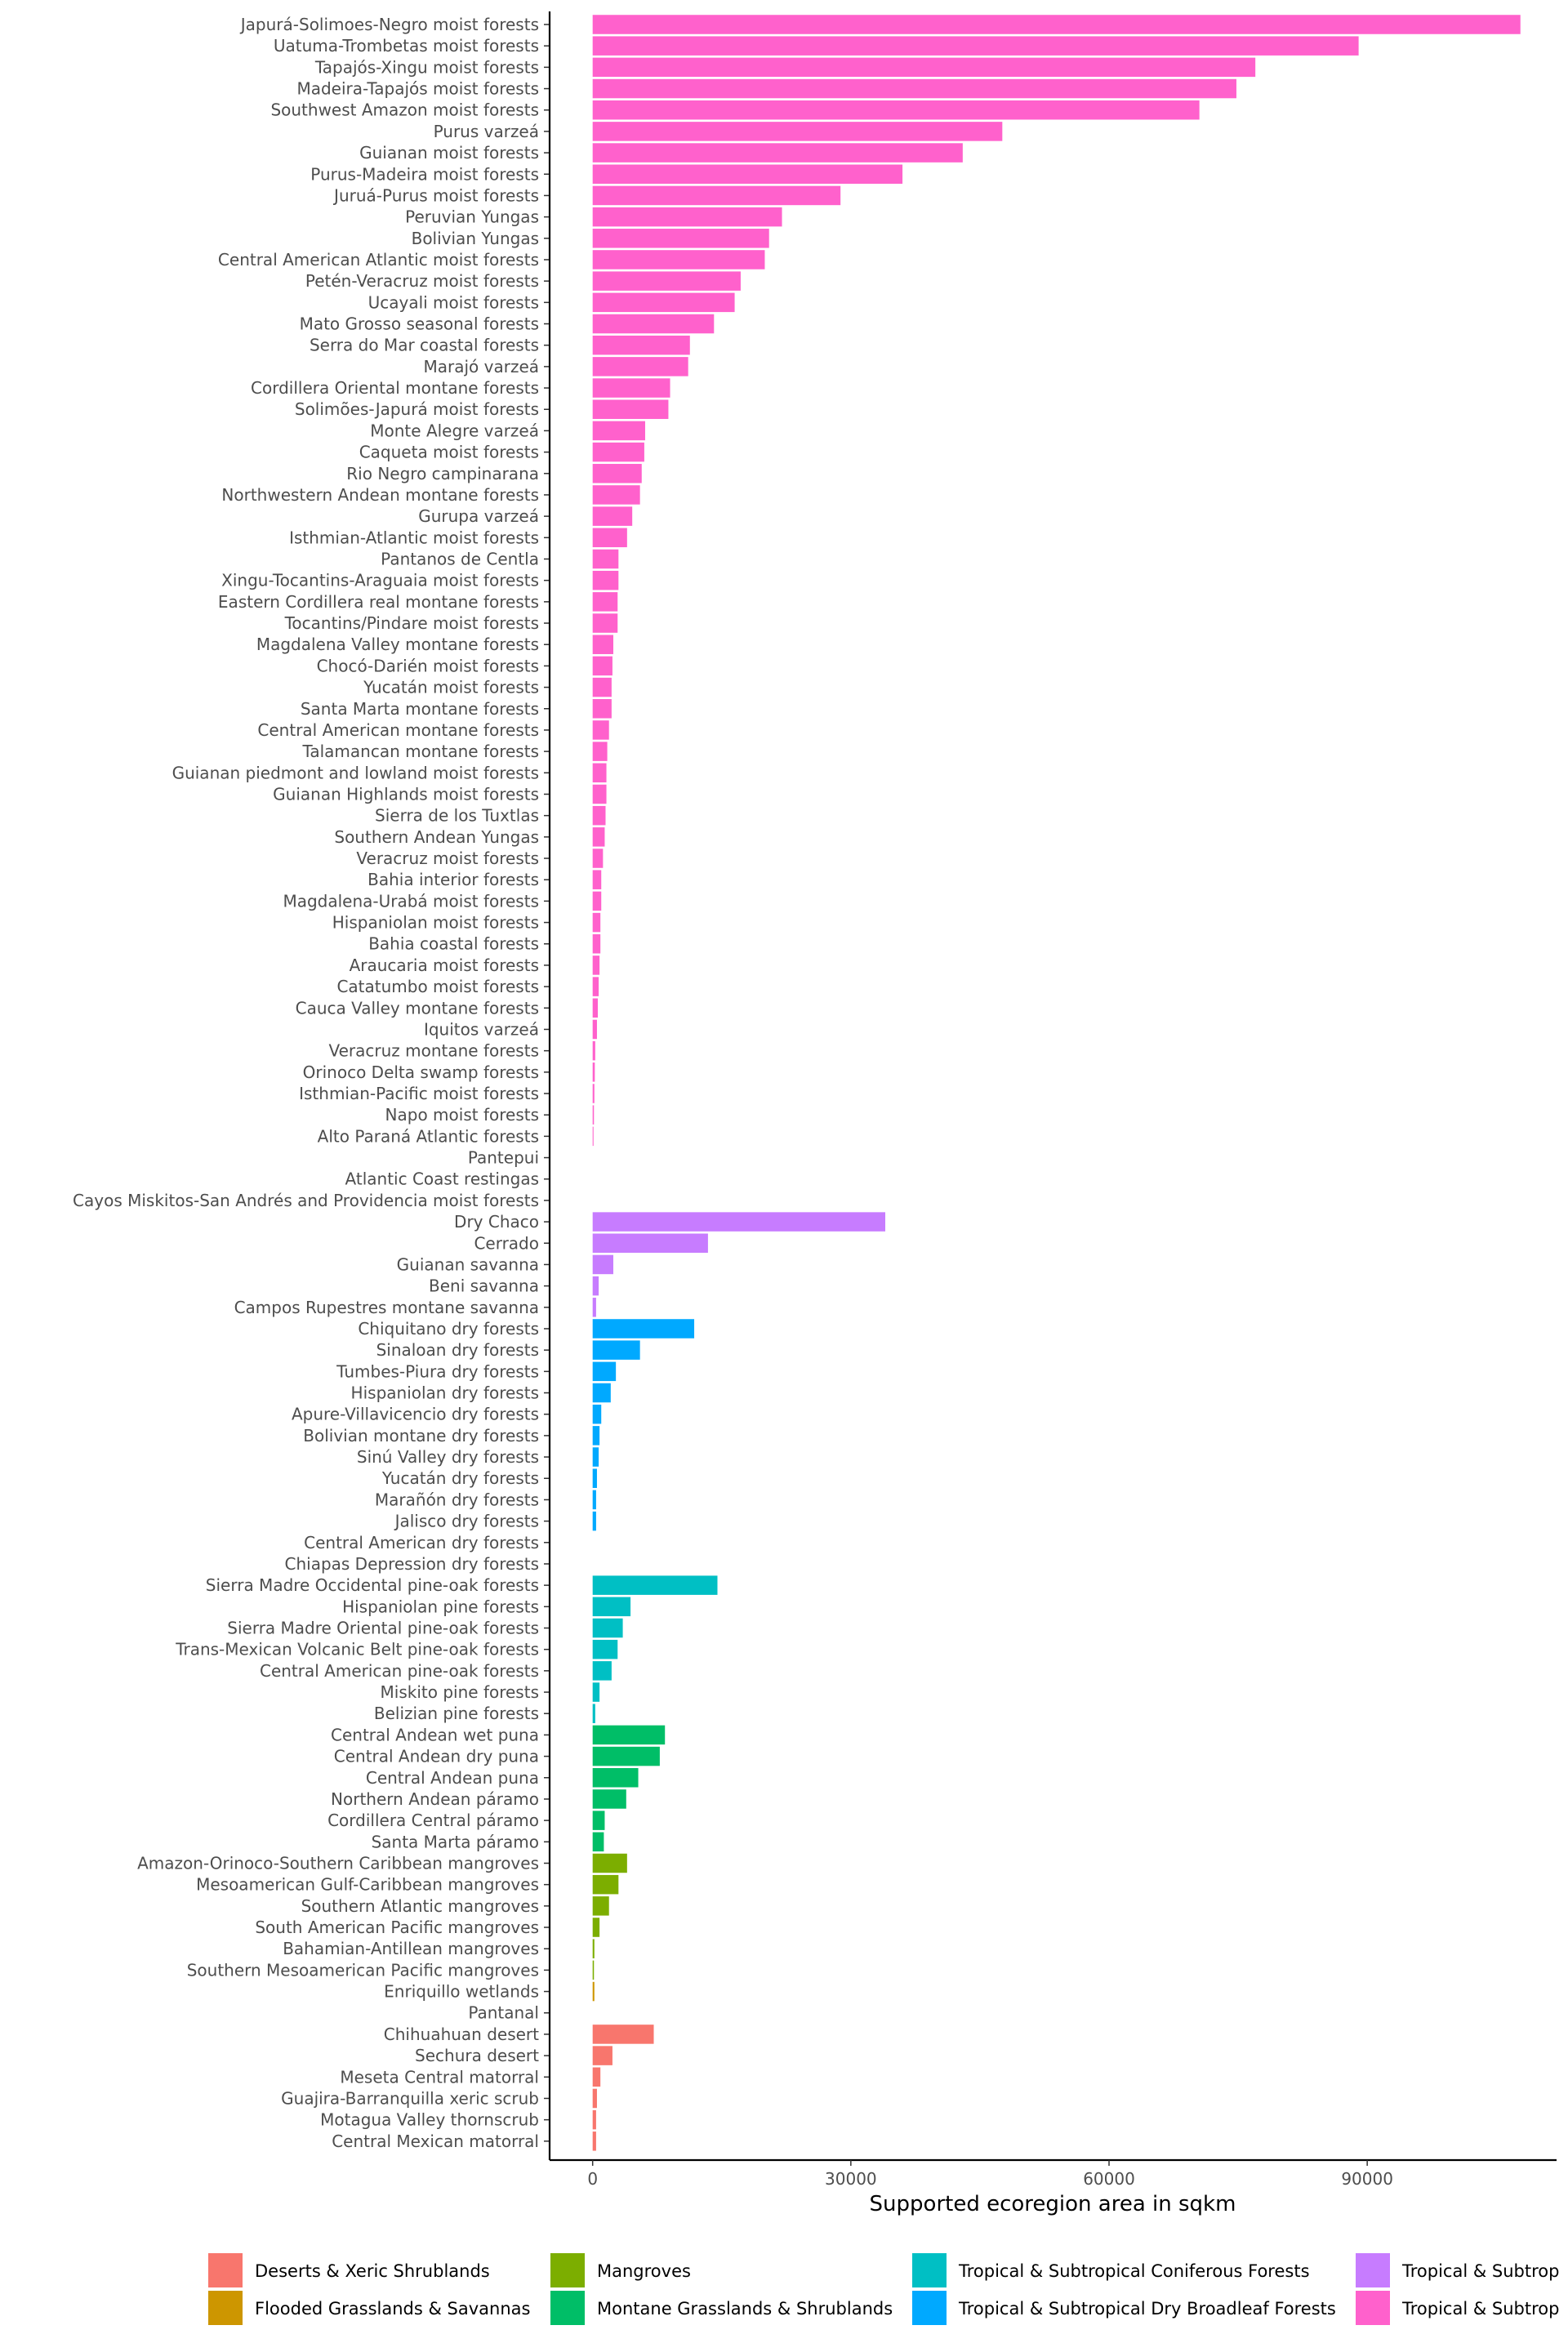  I want to click on y-tick-label: Serra do Mar coastal forests, so click(425, 345).